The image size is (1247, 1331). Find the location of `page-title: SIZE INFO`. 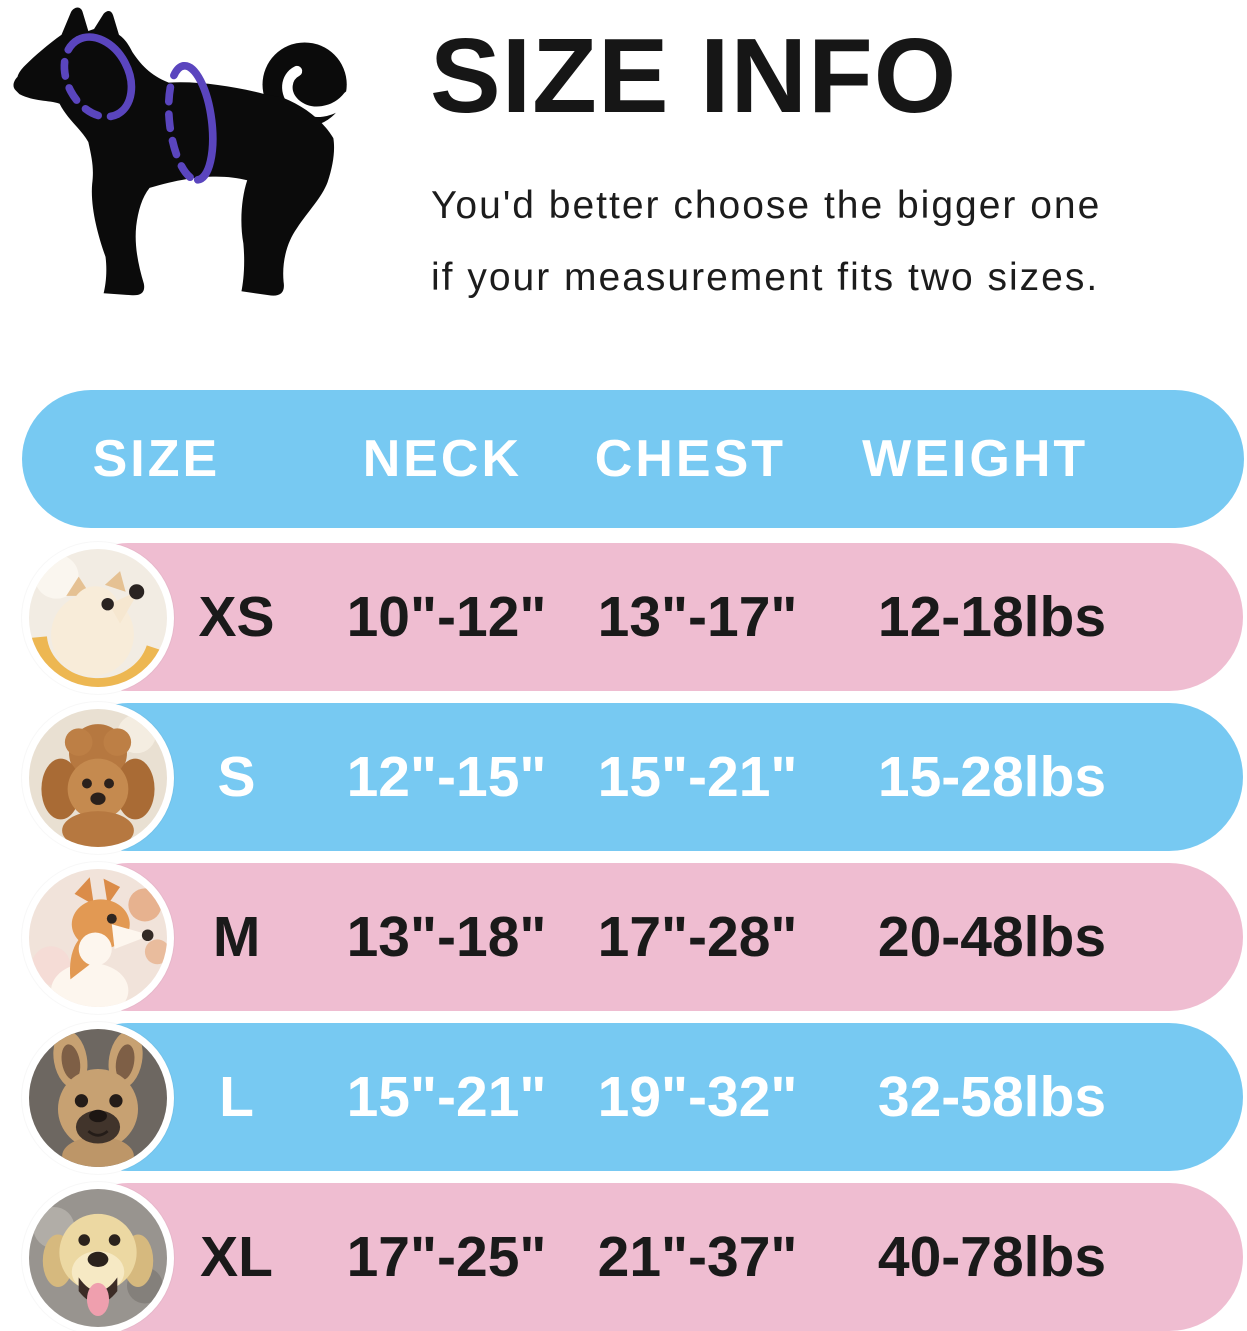

page-title: SIZE INFO is located at coordinates (694, 76).